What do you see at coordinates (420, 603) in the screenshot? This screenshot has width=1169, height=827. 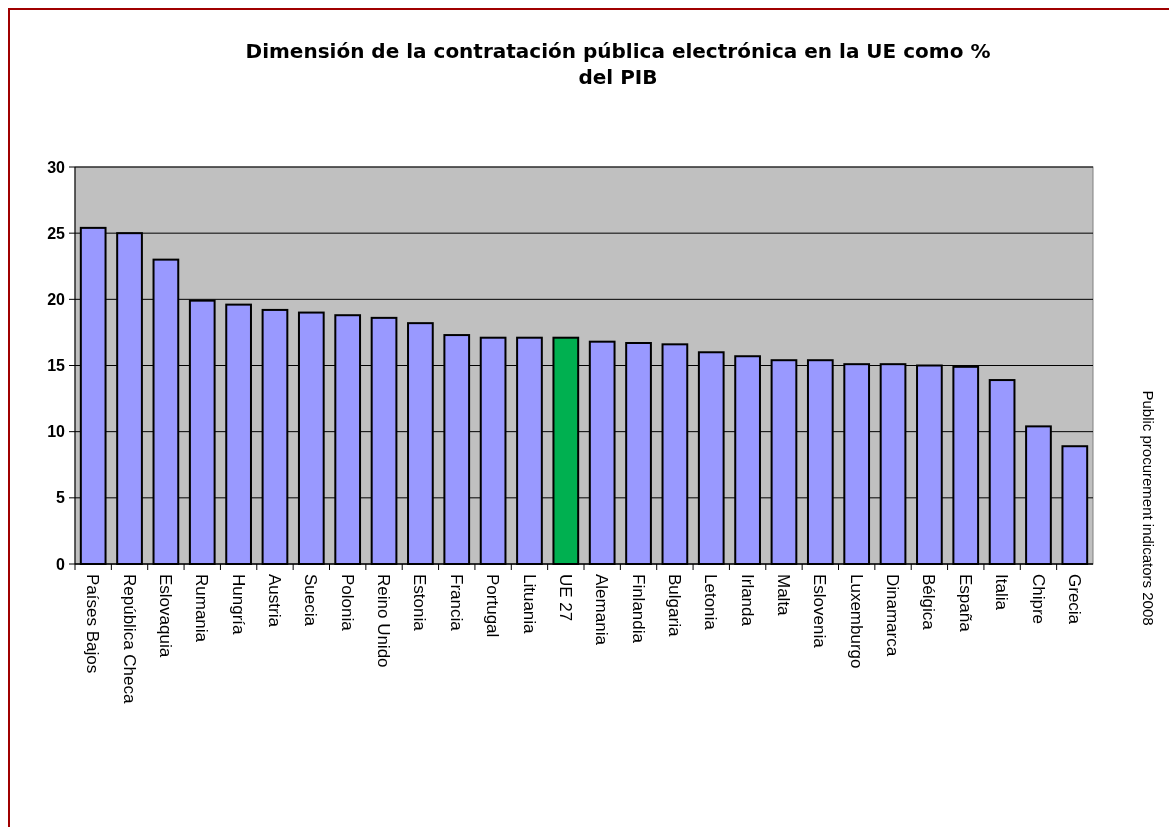 I see `x-tick-label: Estonia` at bounding box center [420, 603].